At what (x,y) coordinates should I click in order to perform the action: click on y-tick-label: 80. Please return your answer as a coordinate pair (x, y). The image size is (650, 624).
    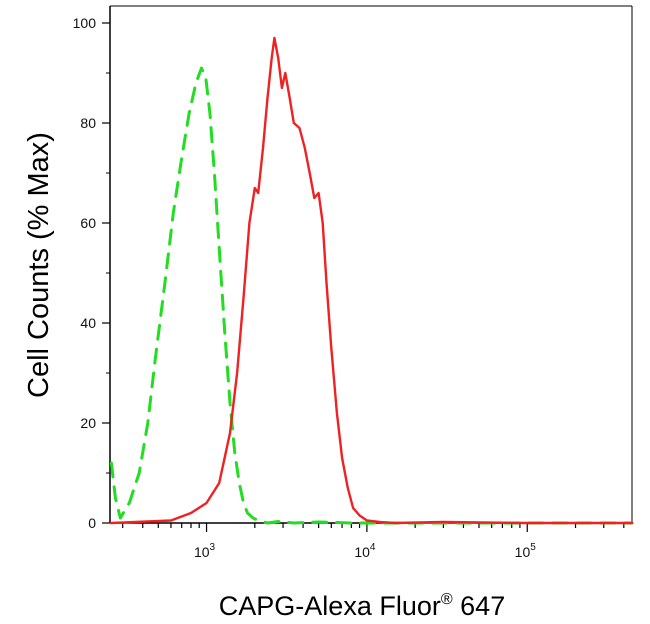
    Looking at the image, I should click on (88, 123).